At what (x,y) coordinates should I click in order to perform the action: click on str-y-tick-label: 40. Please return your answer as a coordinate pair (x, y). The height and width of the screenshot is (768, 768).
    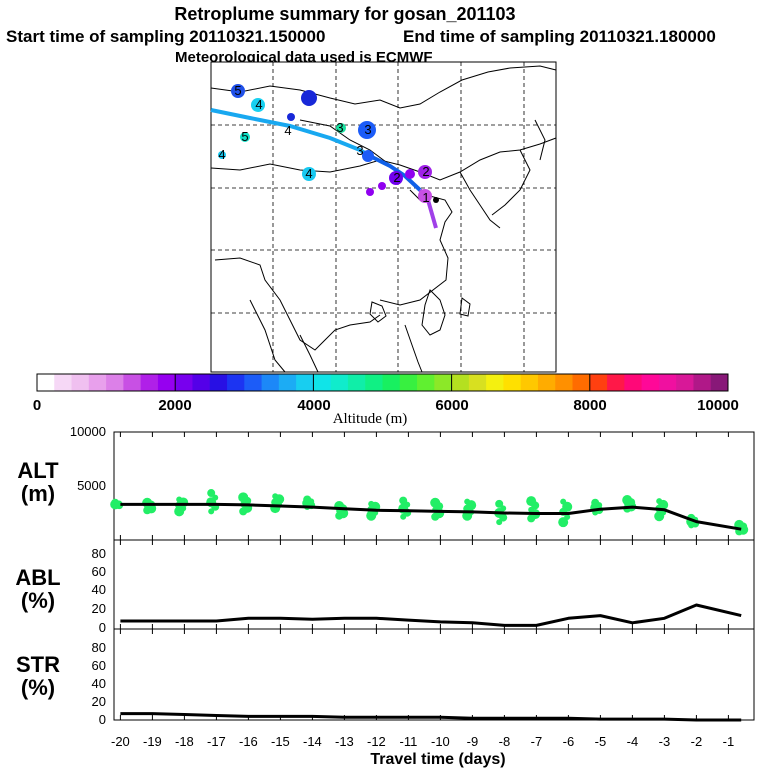
    Looking at the image, I should click on (99, 683).